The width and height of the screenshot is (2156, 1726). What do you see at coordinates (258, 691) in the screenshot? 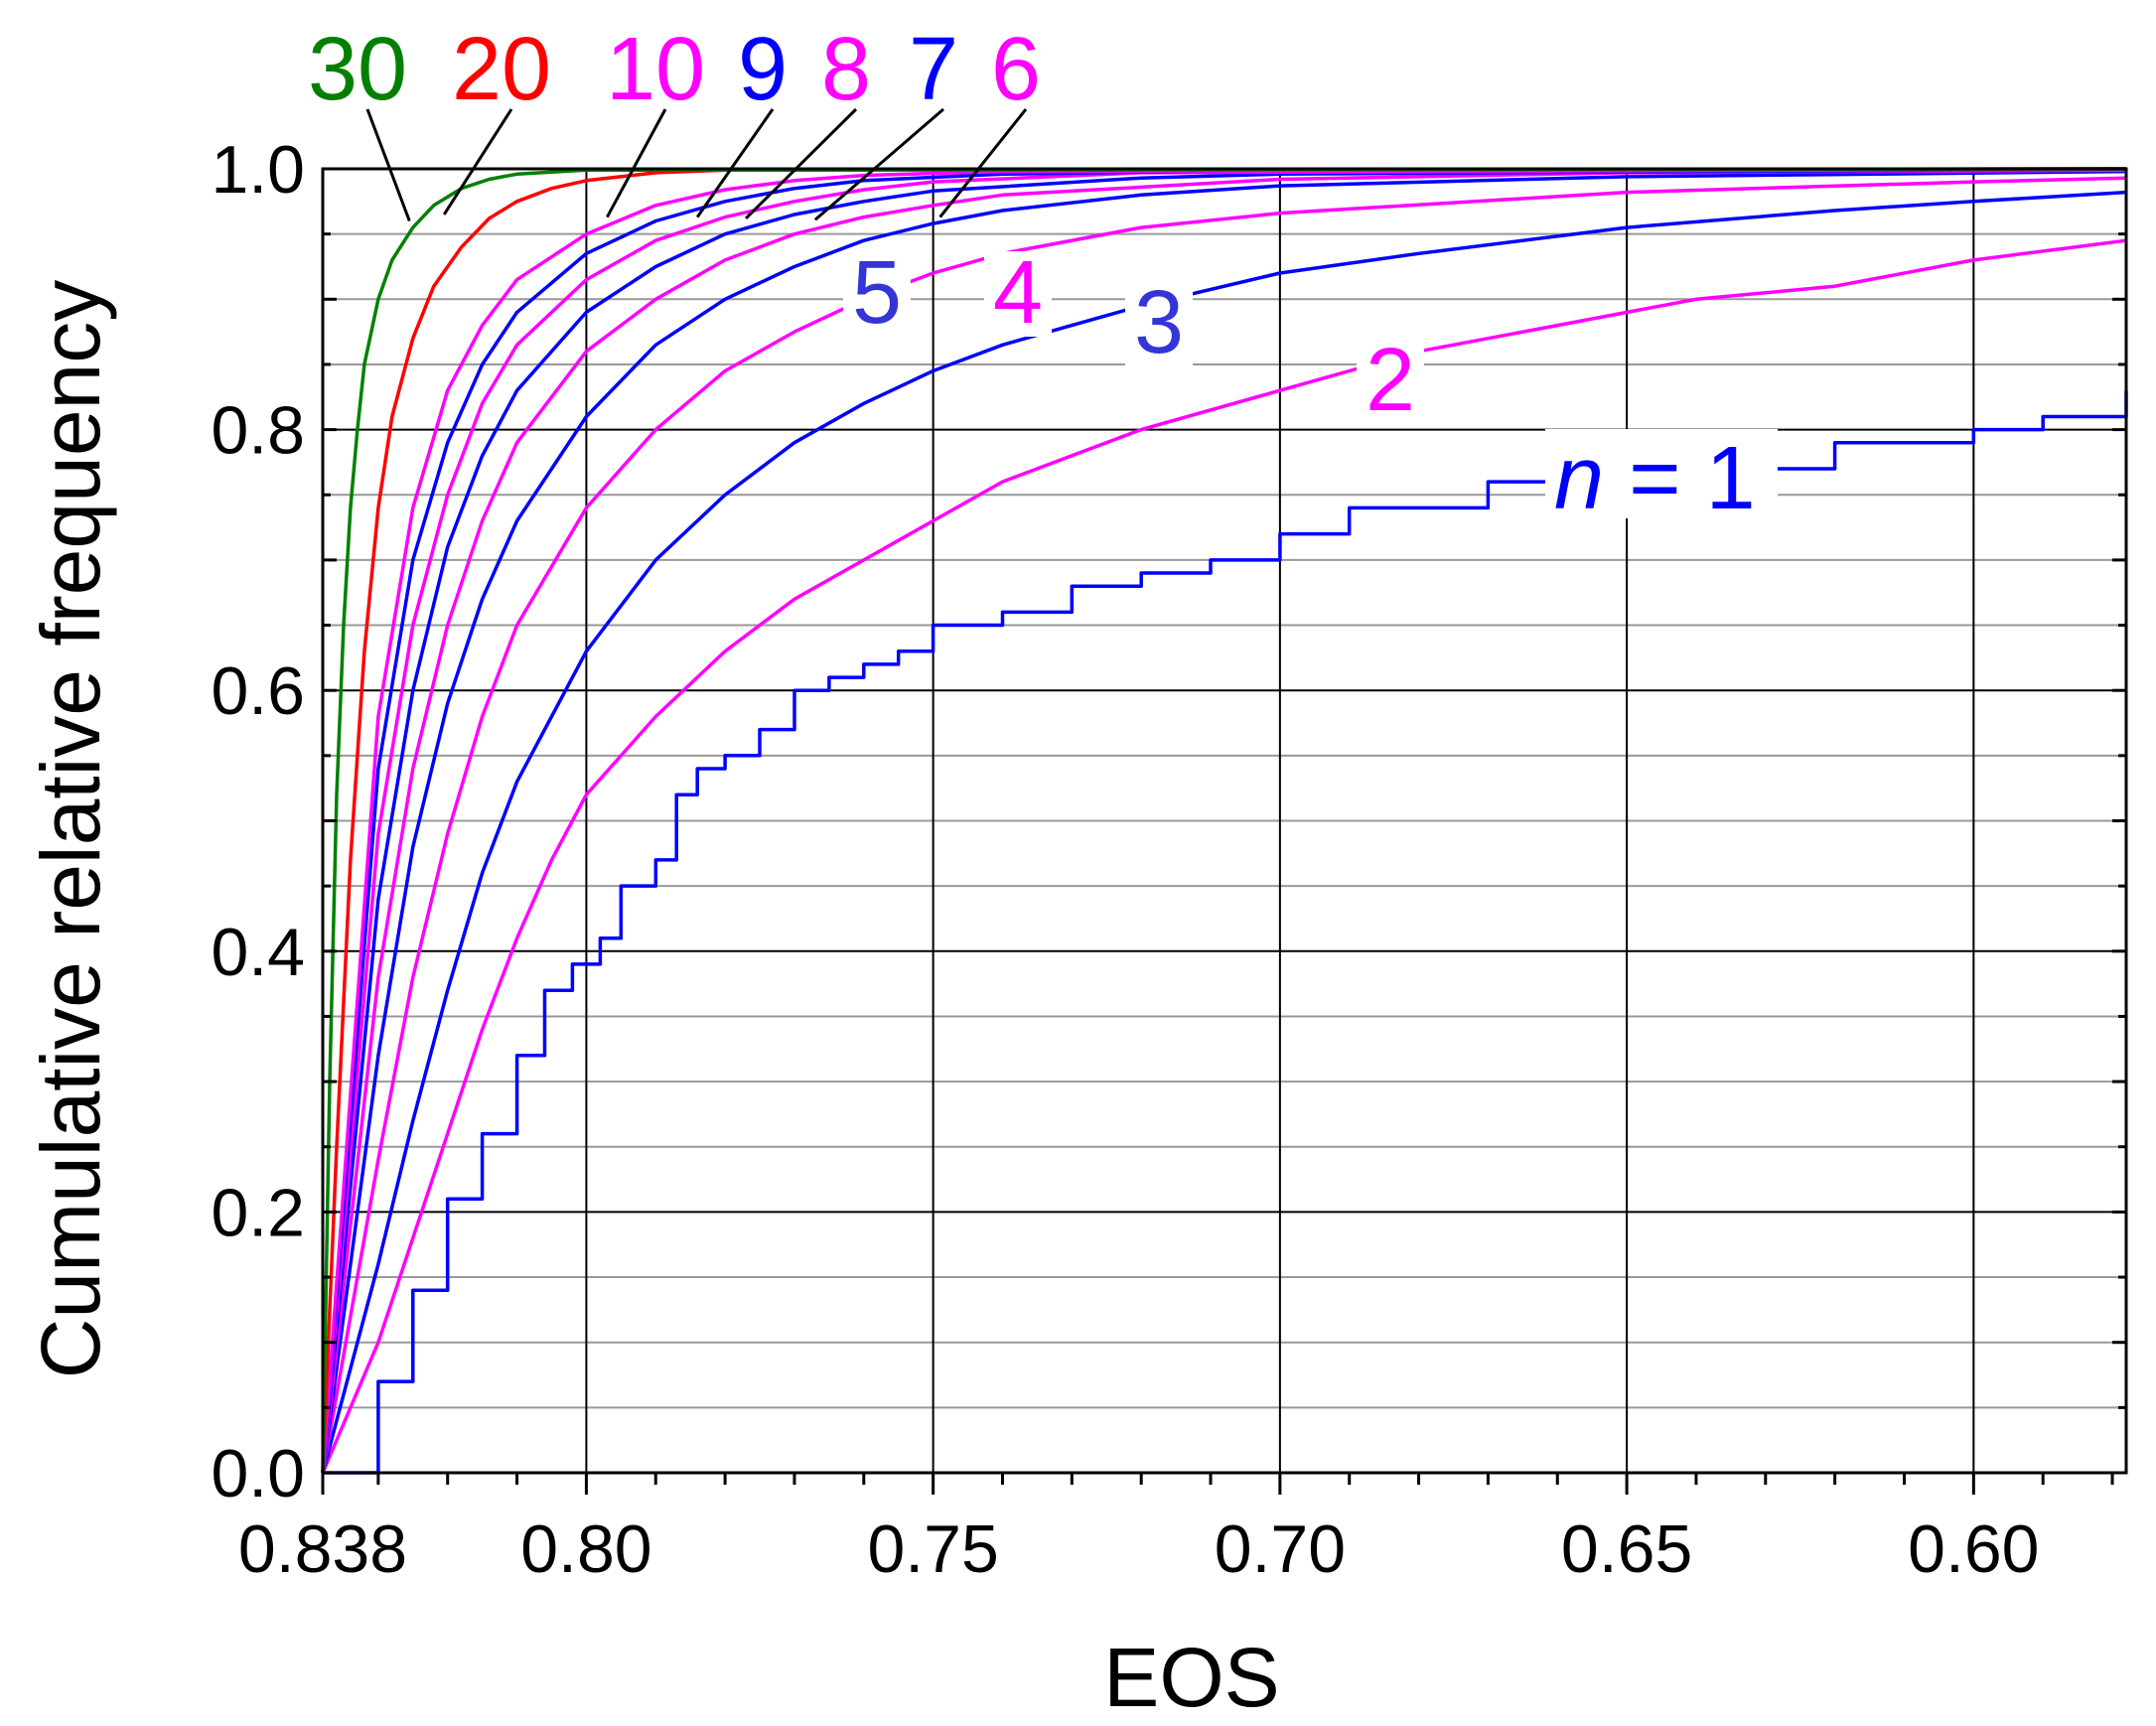
I see `y-tick-label: 0.6` at bounding box center [258, 691].